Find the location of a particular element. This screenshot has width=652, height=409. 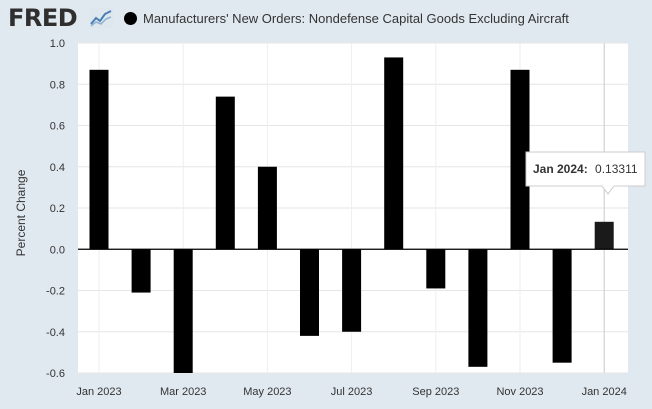

fred-logo: FRED is located at coordinates (43, 18).